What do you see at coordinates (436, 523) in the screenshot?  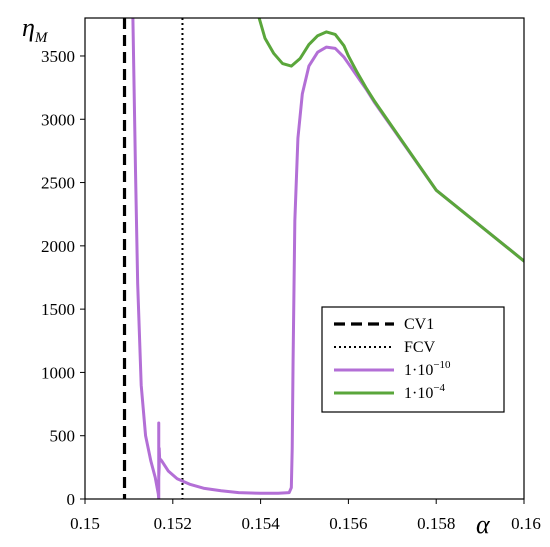 I see `x-tick-label: 0.158` at bounding box center [436, 523].